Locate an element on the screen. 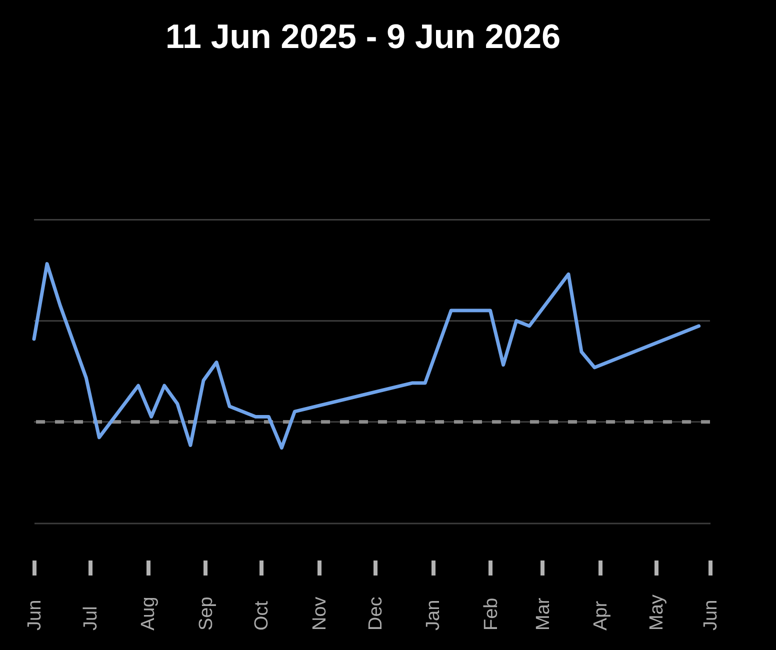  x-tick-label: Sep is located at coordinates (206, 613).